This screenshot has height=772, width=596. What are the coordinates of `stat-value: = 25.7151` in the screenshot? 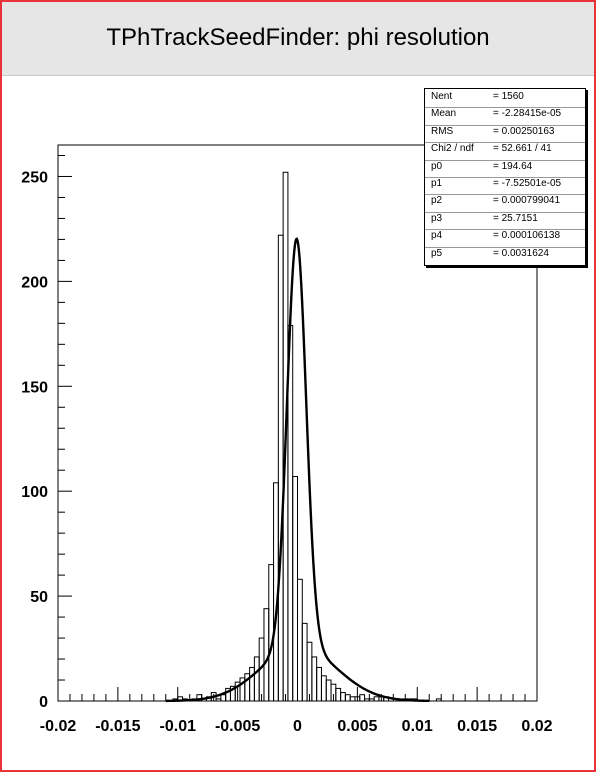 It's located at (515, 218).